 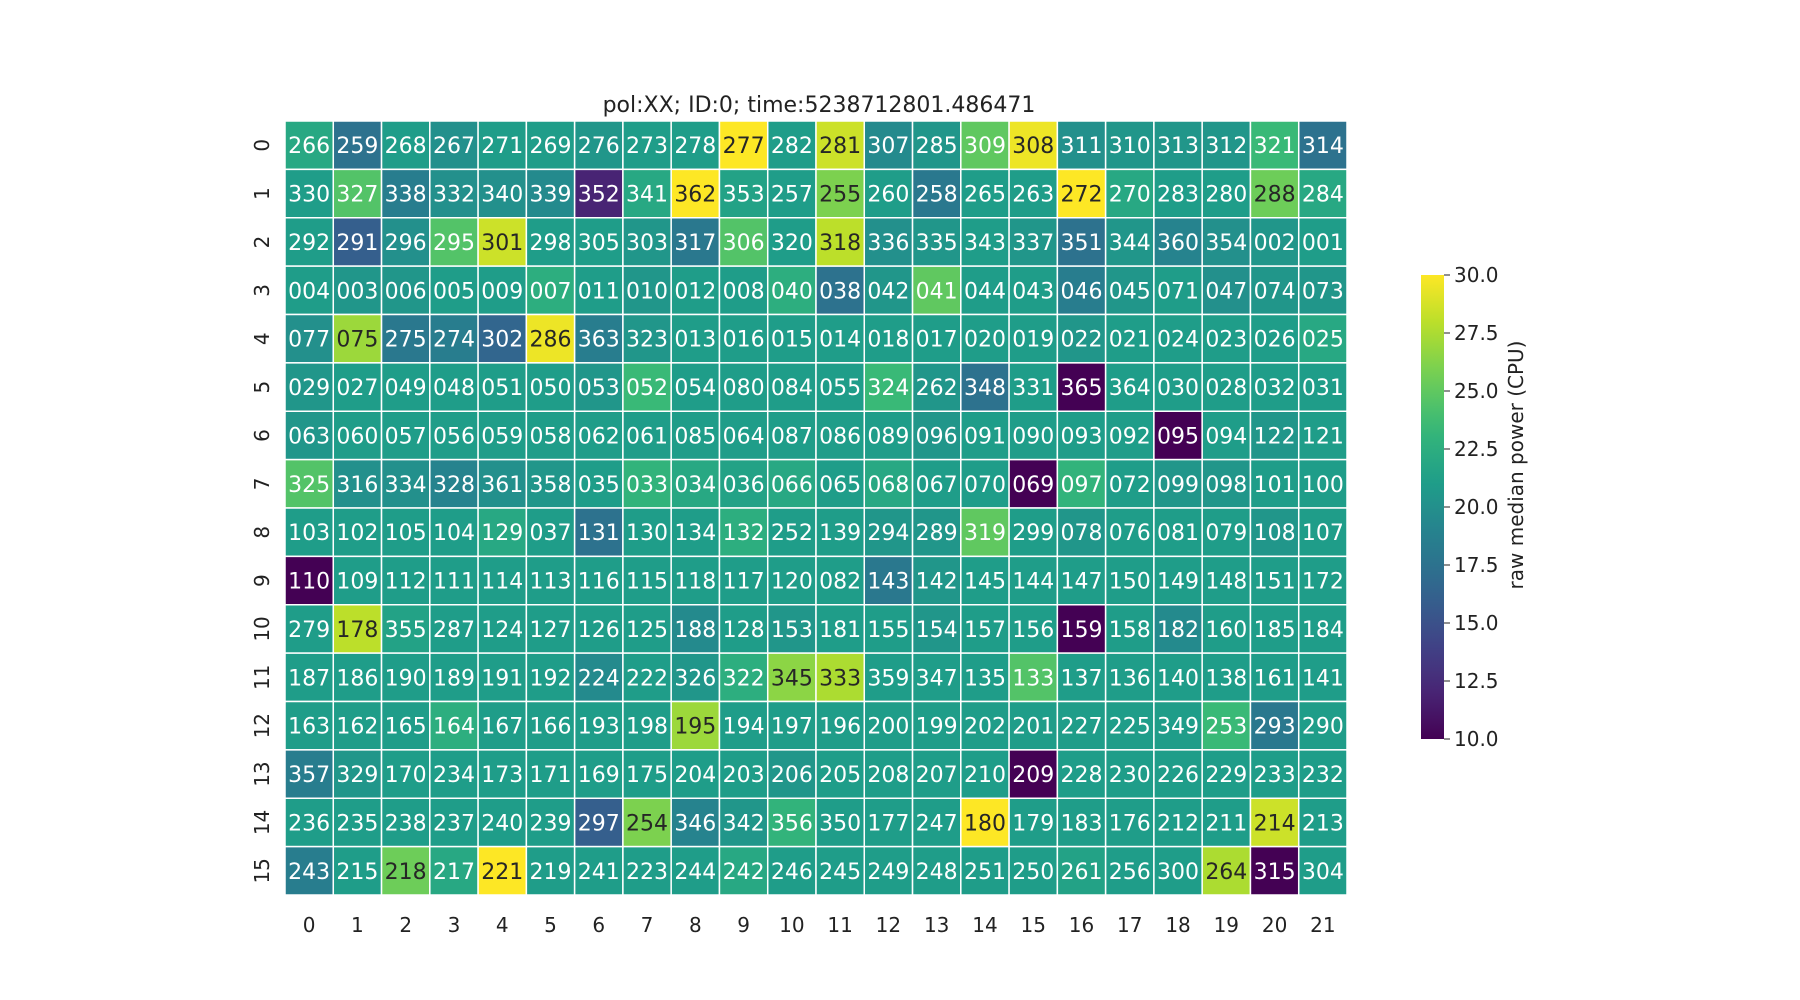 I want to click on y-tick-label: 11, so click(x=262, y=677).